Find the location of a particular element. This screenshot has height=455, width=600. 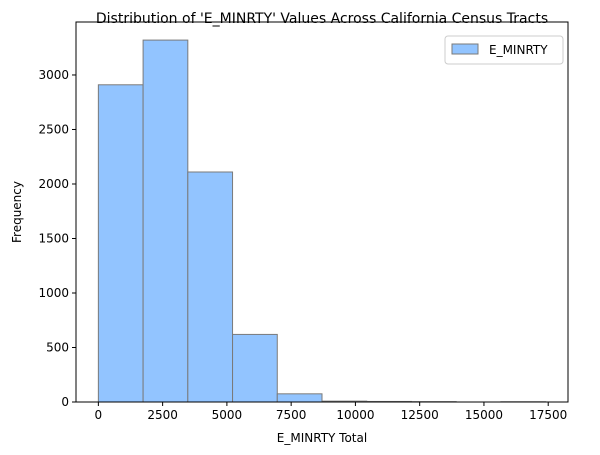

x-tick-label: 12500 is located at coordinates (420, 415).